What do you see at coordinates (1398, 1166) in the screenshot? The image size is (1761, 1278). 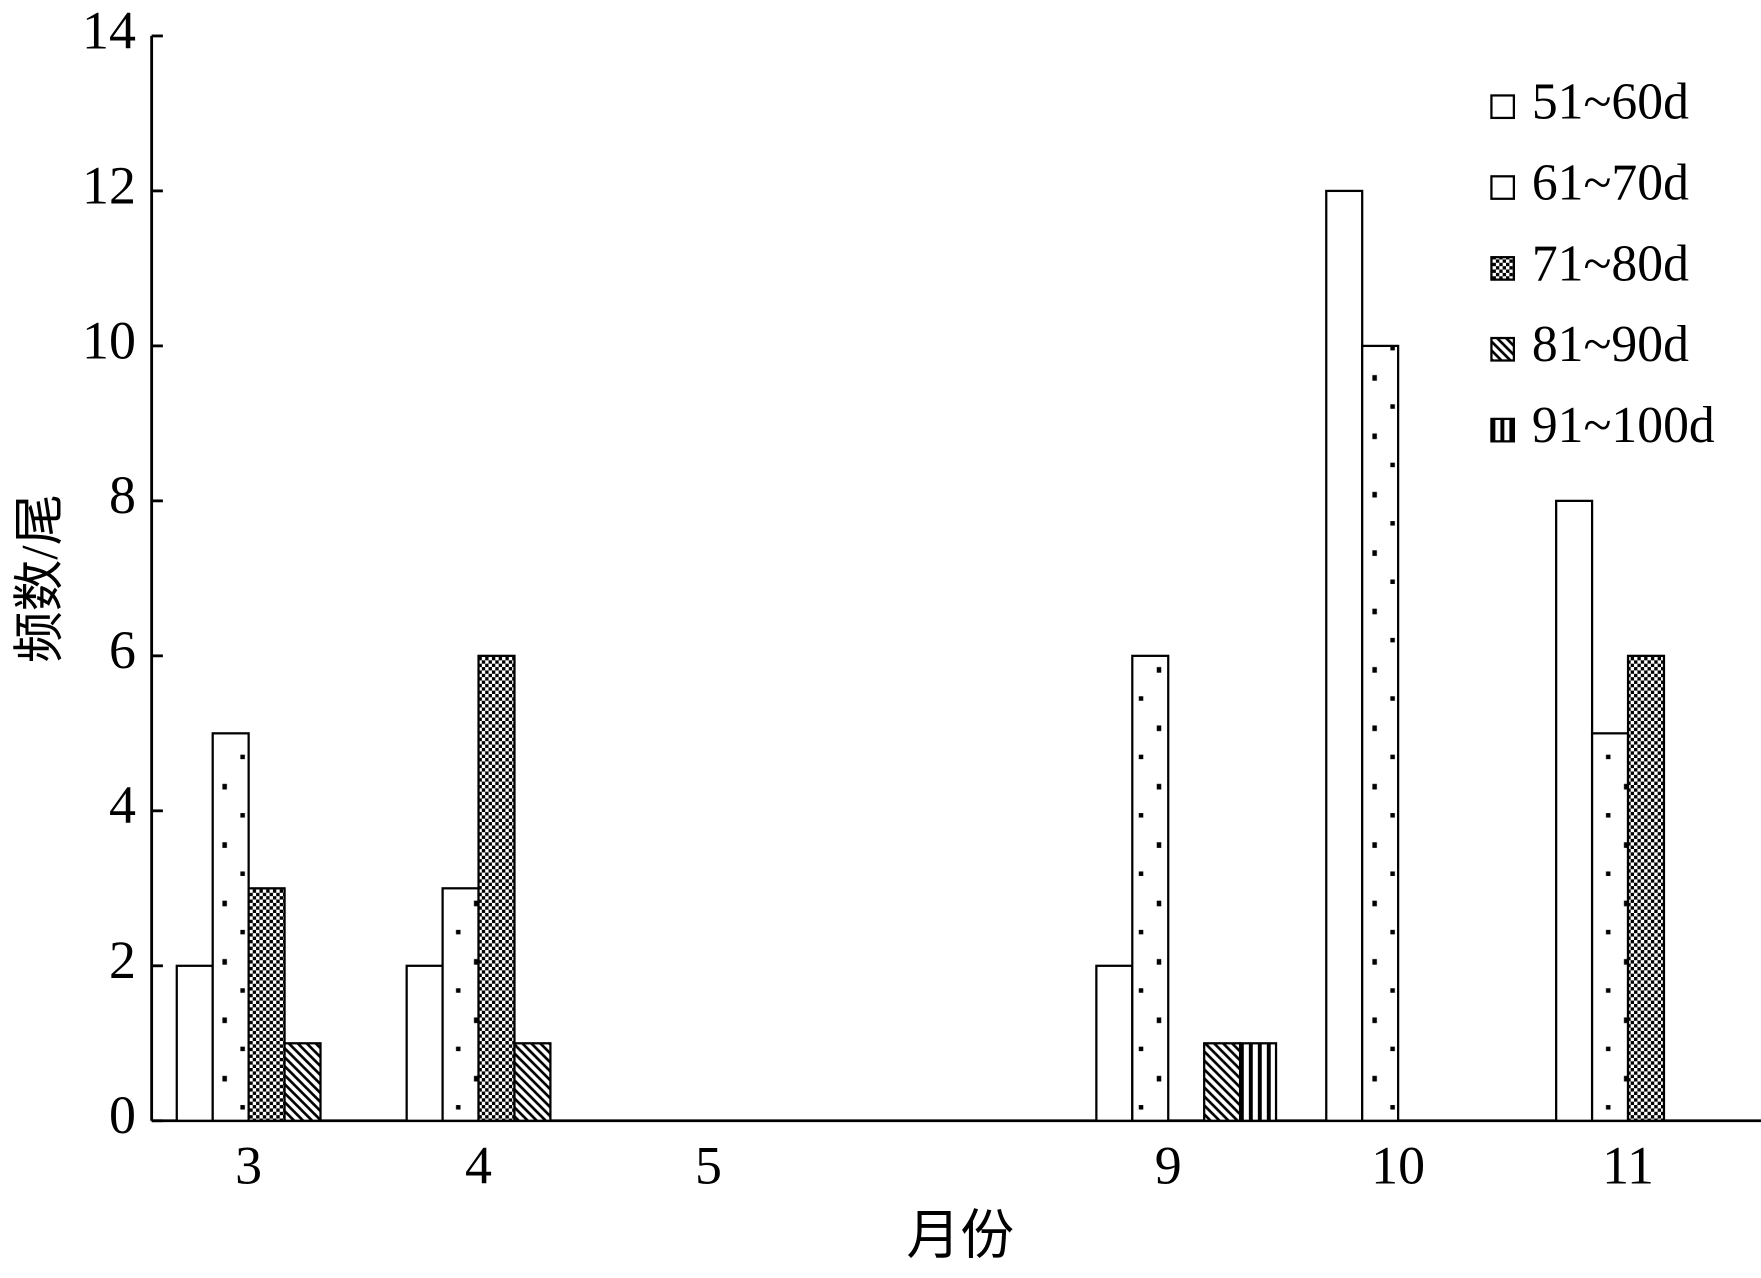 I see `x-tick-label: 10` at bounding box center [1398, 1166].